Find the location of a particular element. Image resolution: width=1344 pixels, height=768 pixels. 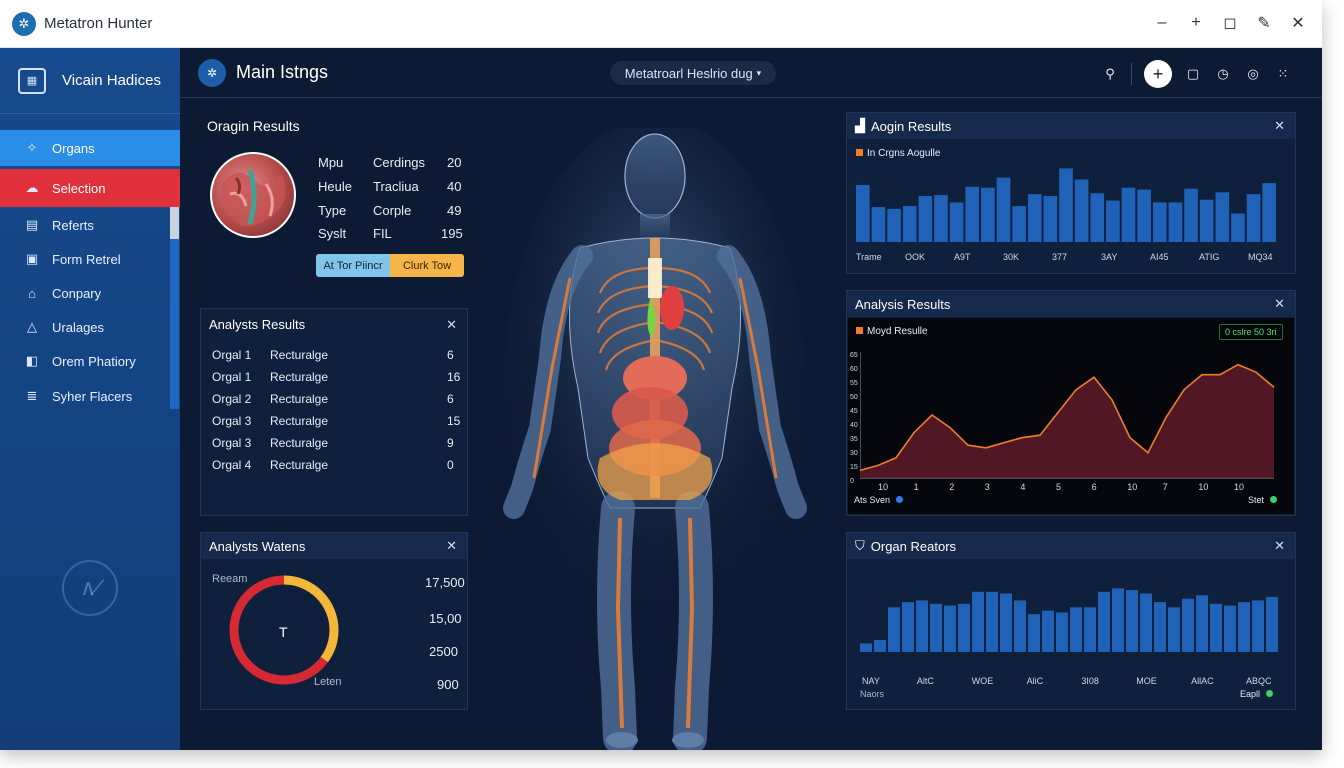

footer-label: Eapll is located at coordinates (1250, 694).